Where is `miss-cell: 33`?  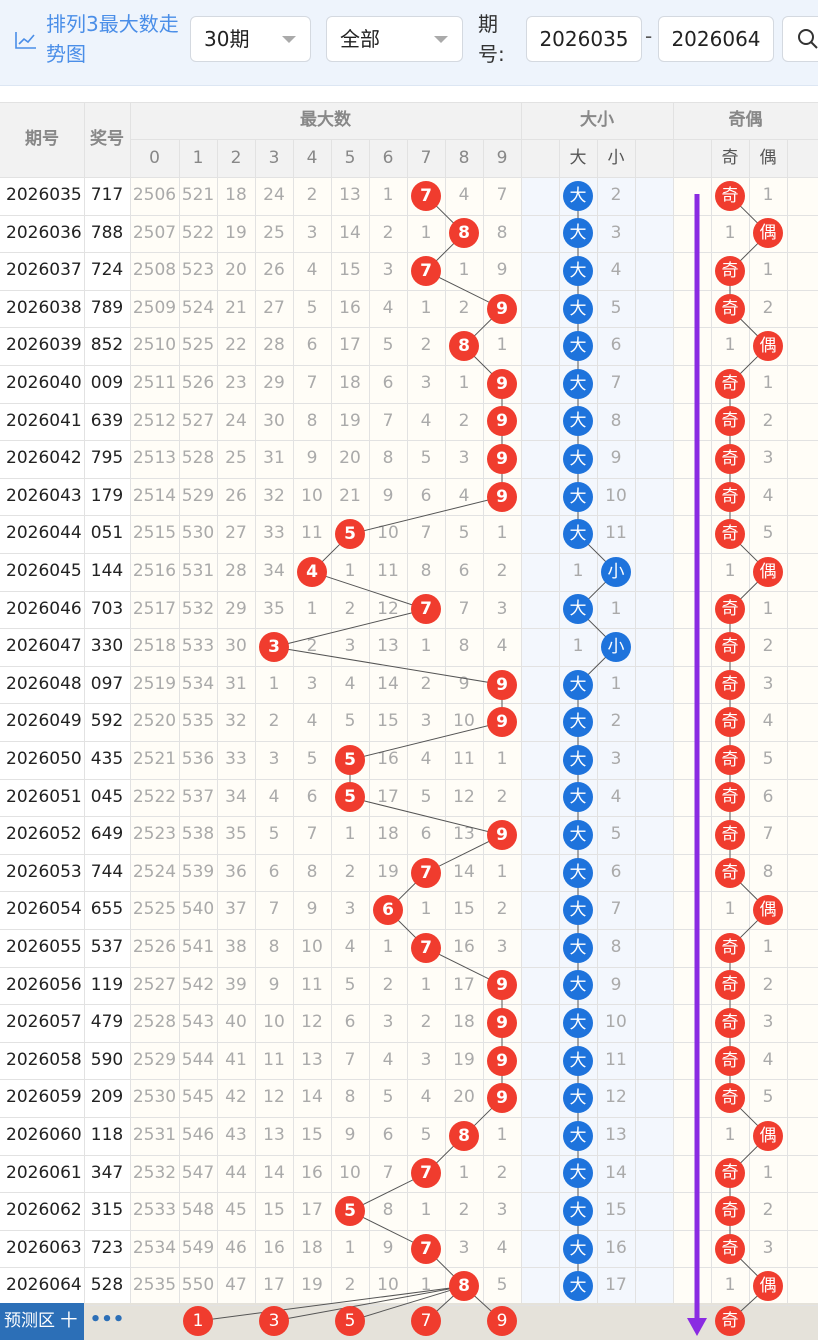 miss-cell: 33 is located at coordinates (236, 759).